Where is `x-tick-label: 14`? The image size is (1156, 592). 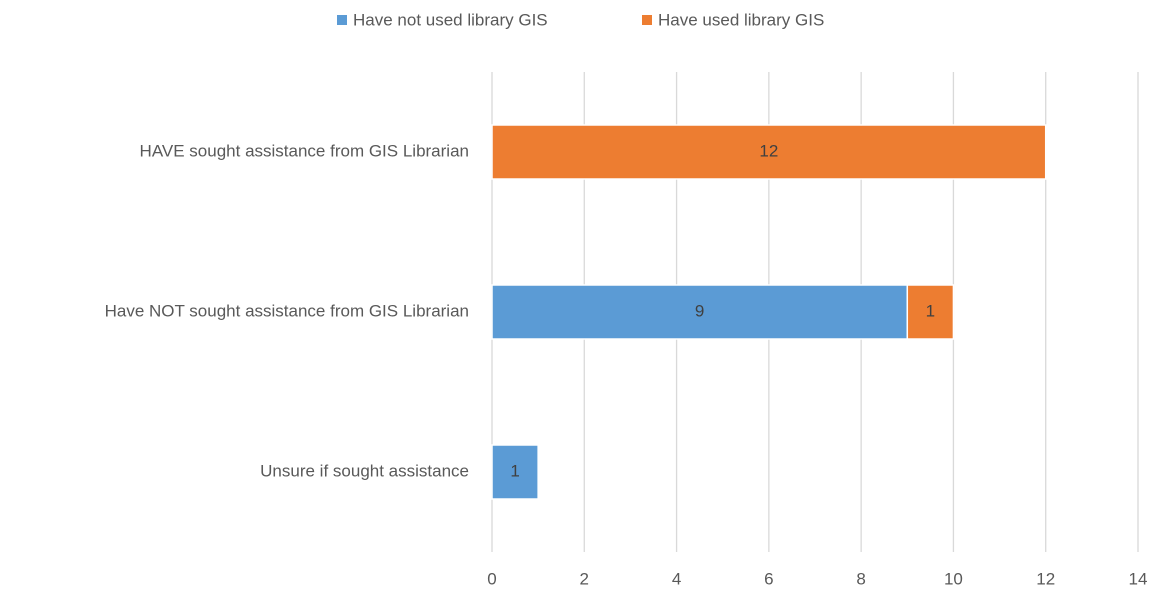 x-tick-label: 14 is located at coordinates (1138, 578).